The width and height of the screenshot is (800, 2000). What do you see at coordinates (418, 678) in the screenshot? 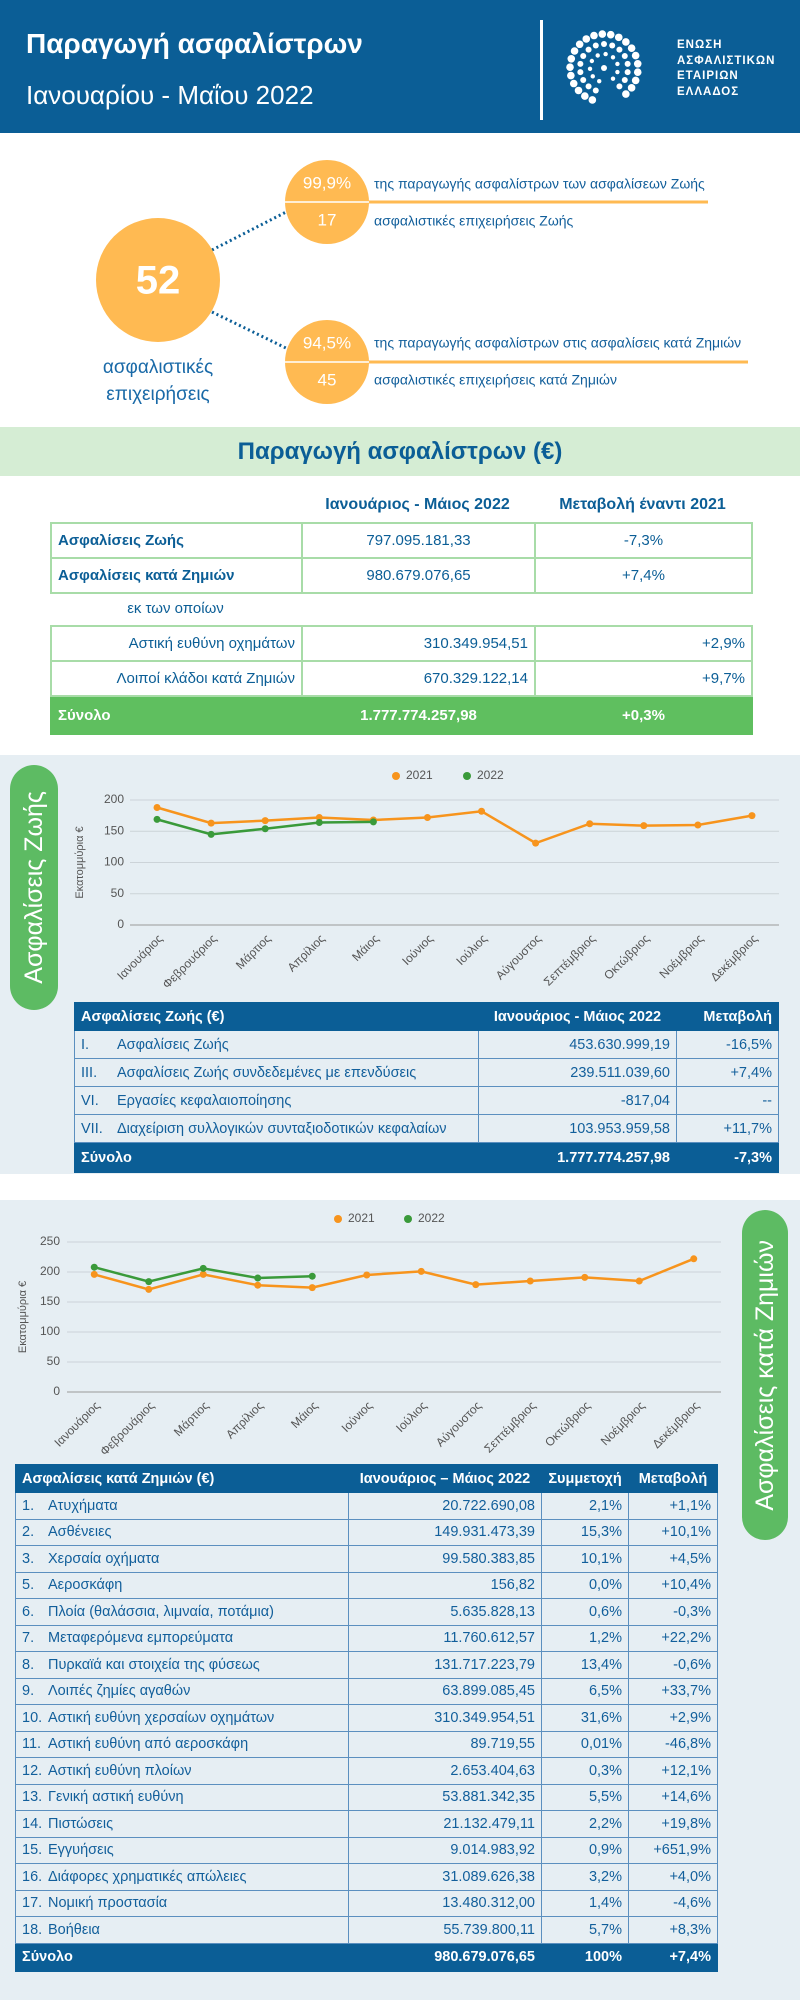
I see `table-cell: 670.329.122,14` at bounding box center [418, 678].